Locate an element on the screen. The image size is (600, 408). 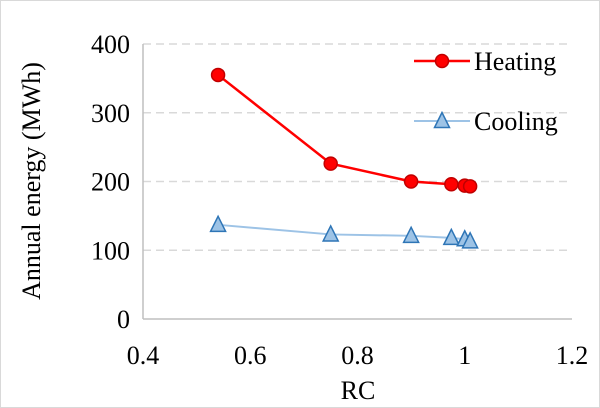
y-tick-label: 200 is located at coordinates (110, 182).